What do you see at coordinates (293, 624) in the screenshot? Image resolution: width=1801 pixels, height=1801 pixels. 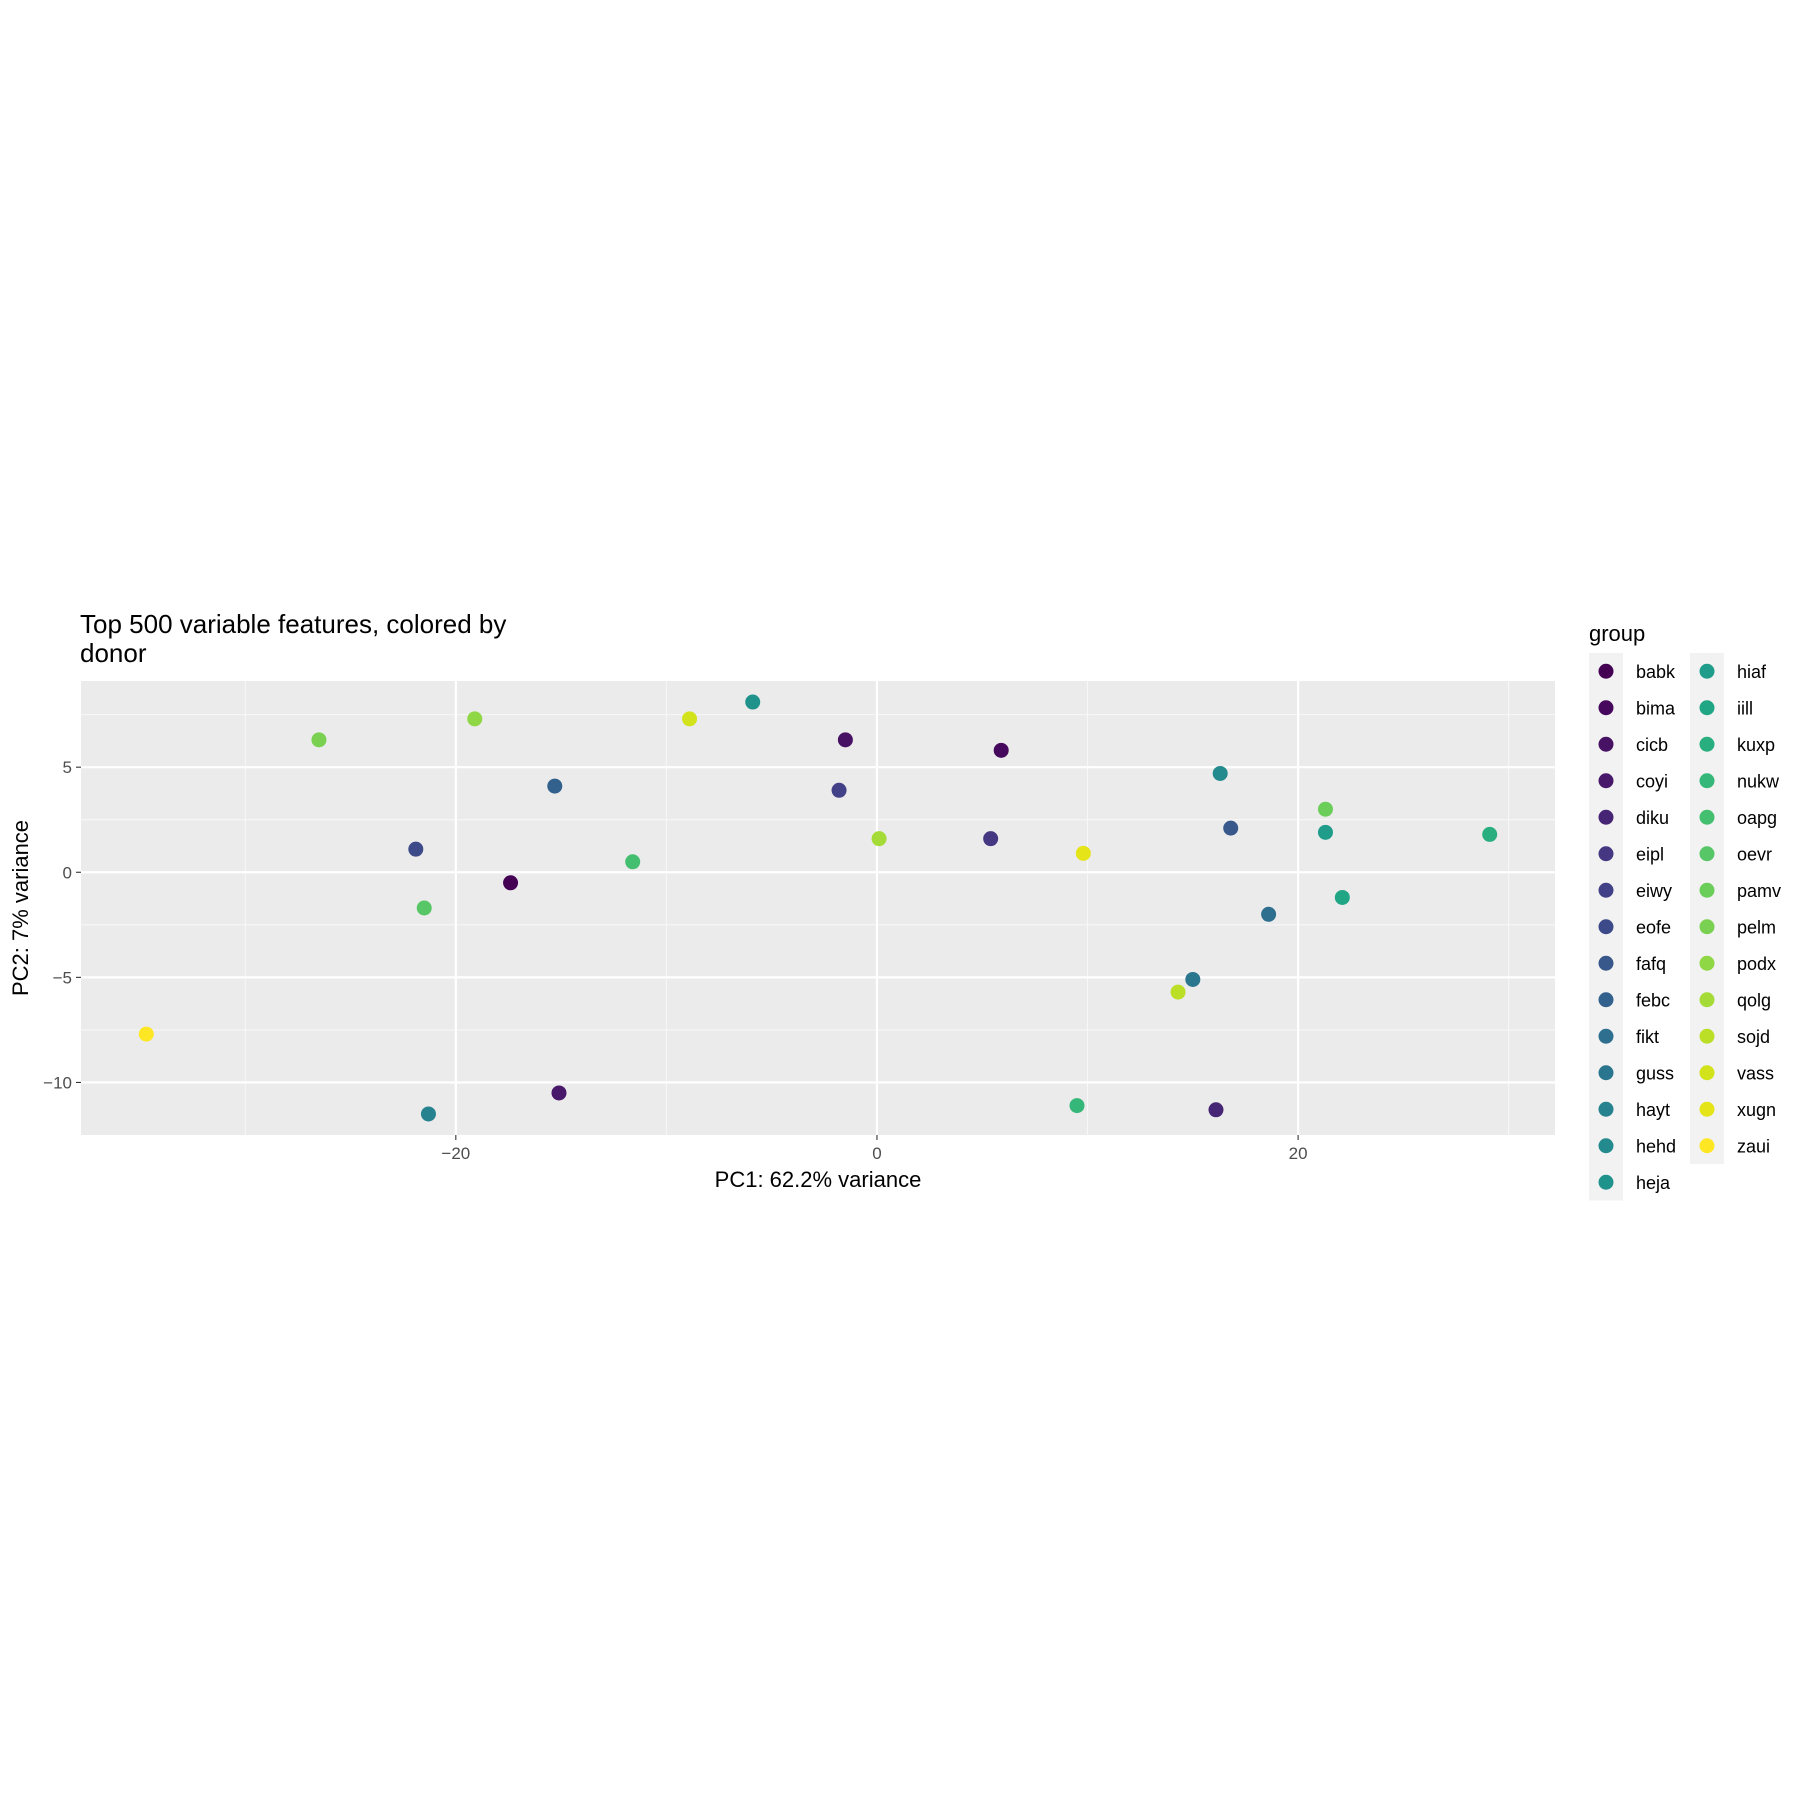 I see `chart-title-line-1: Top 500 variable features, colored by` at bounding box center [293, 624].